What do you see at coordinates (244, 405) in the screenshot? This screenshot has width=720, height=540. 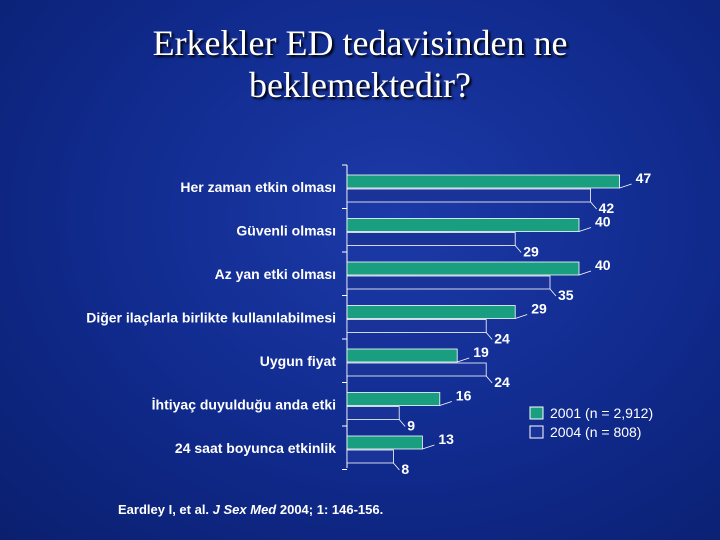 I see `category-label: İhtiyaç duyulduğu anda etki` at bounding box center [244, 405].